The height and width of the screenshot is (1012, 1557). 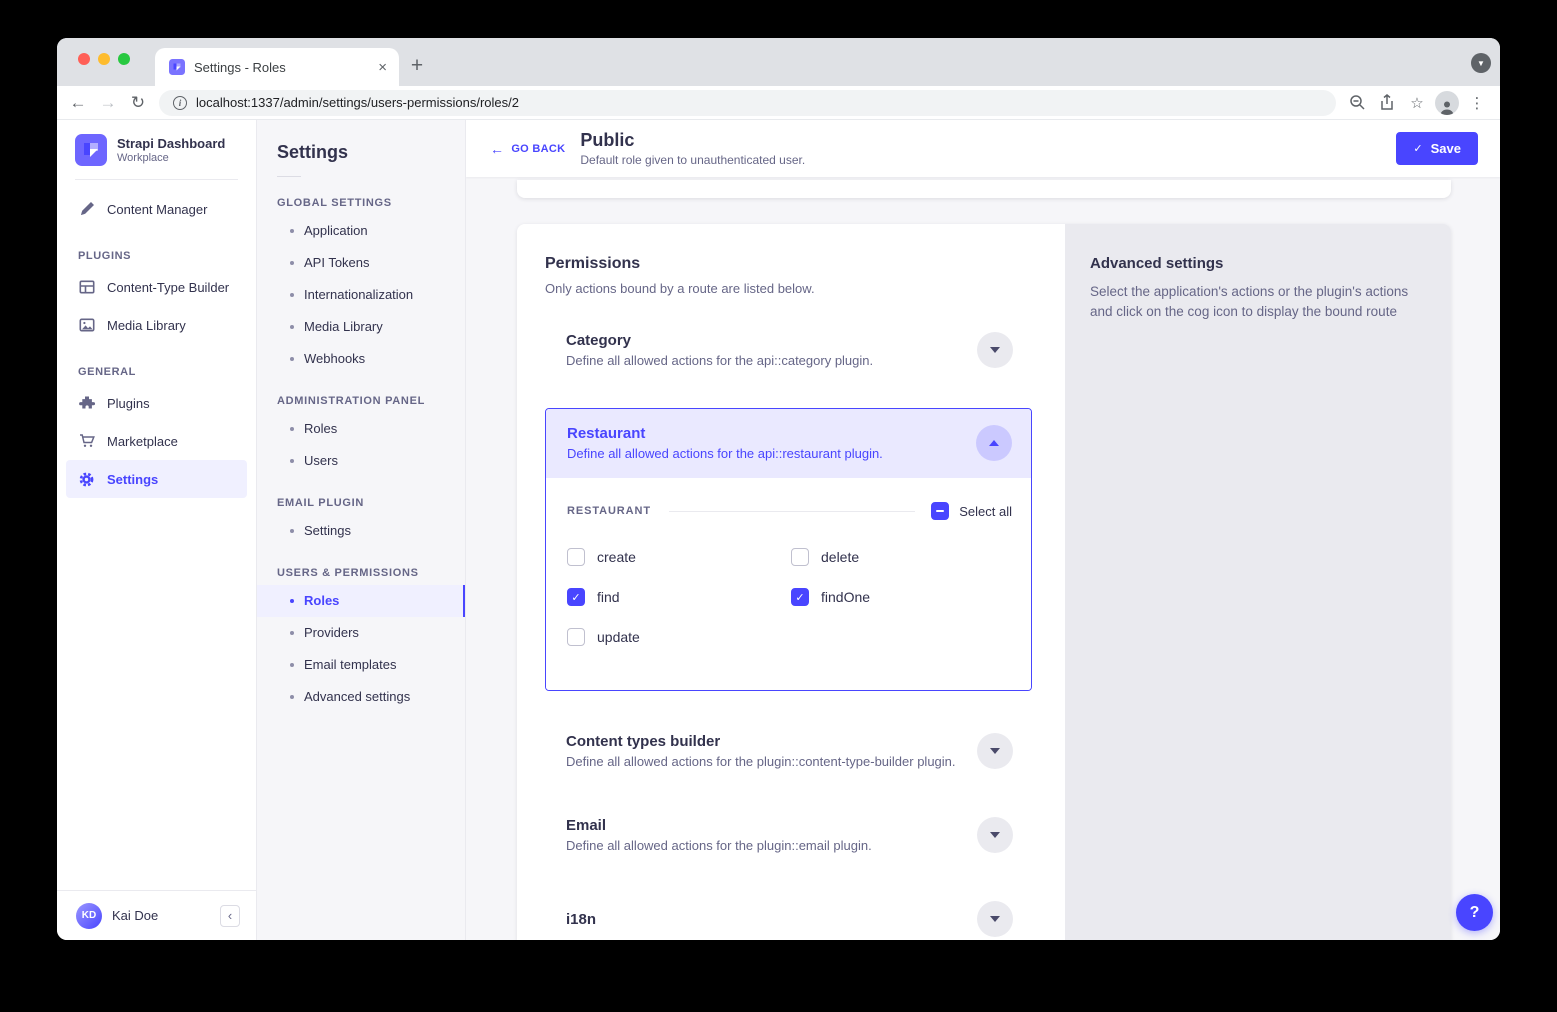 I want to click on accordion-title: i18n, so click(x=581, y=919).